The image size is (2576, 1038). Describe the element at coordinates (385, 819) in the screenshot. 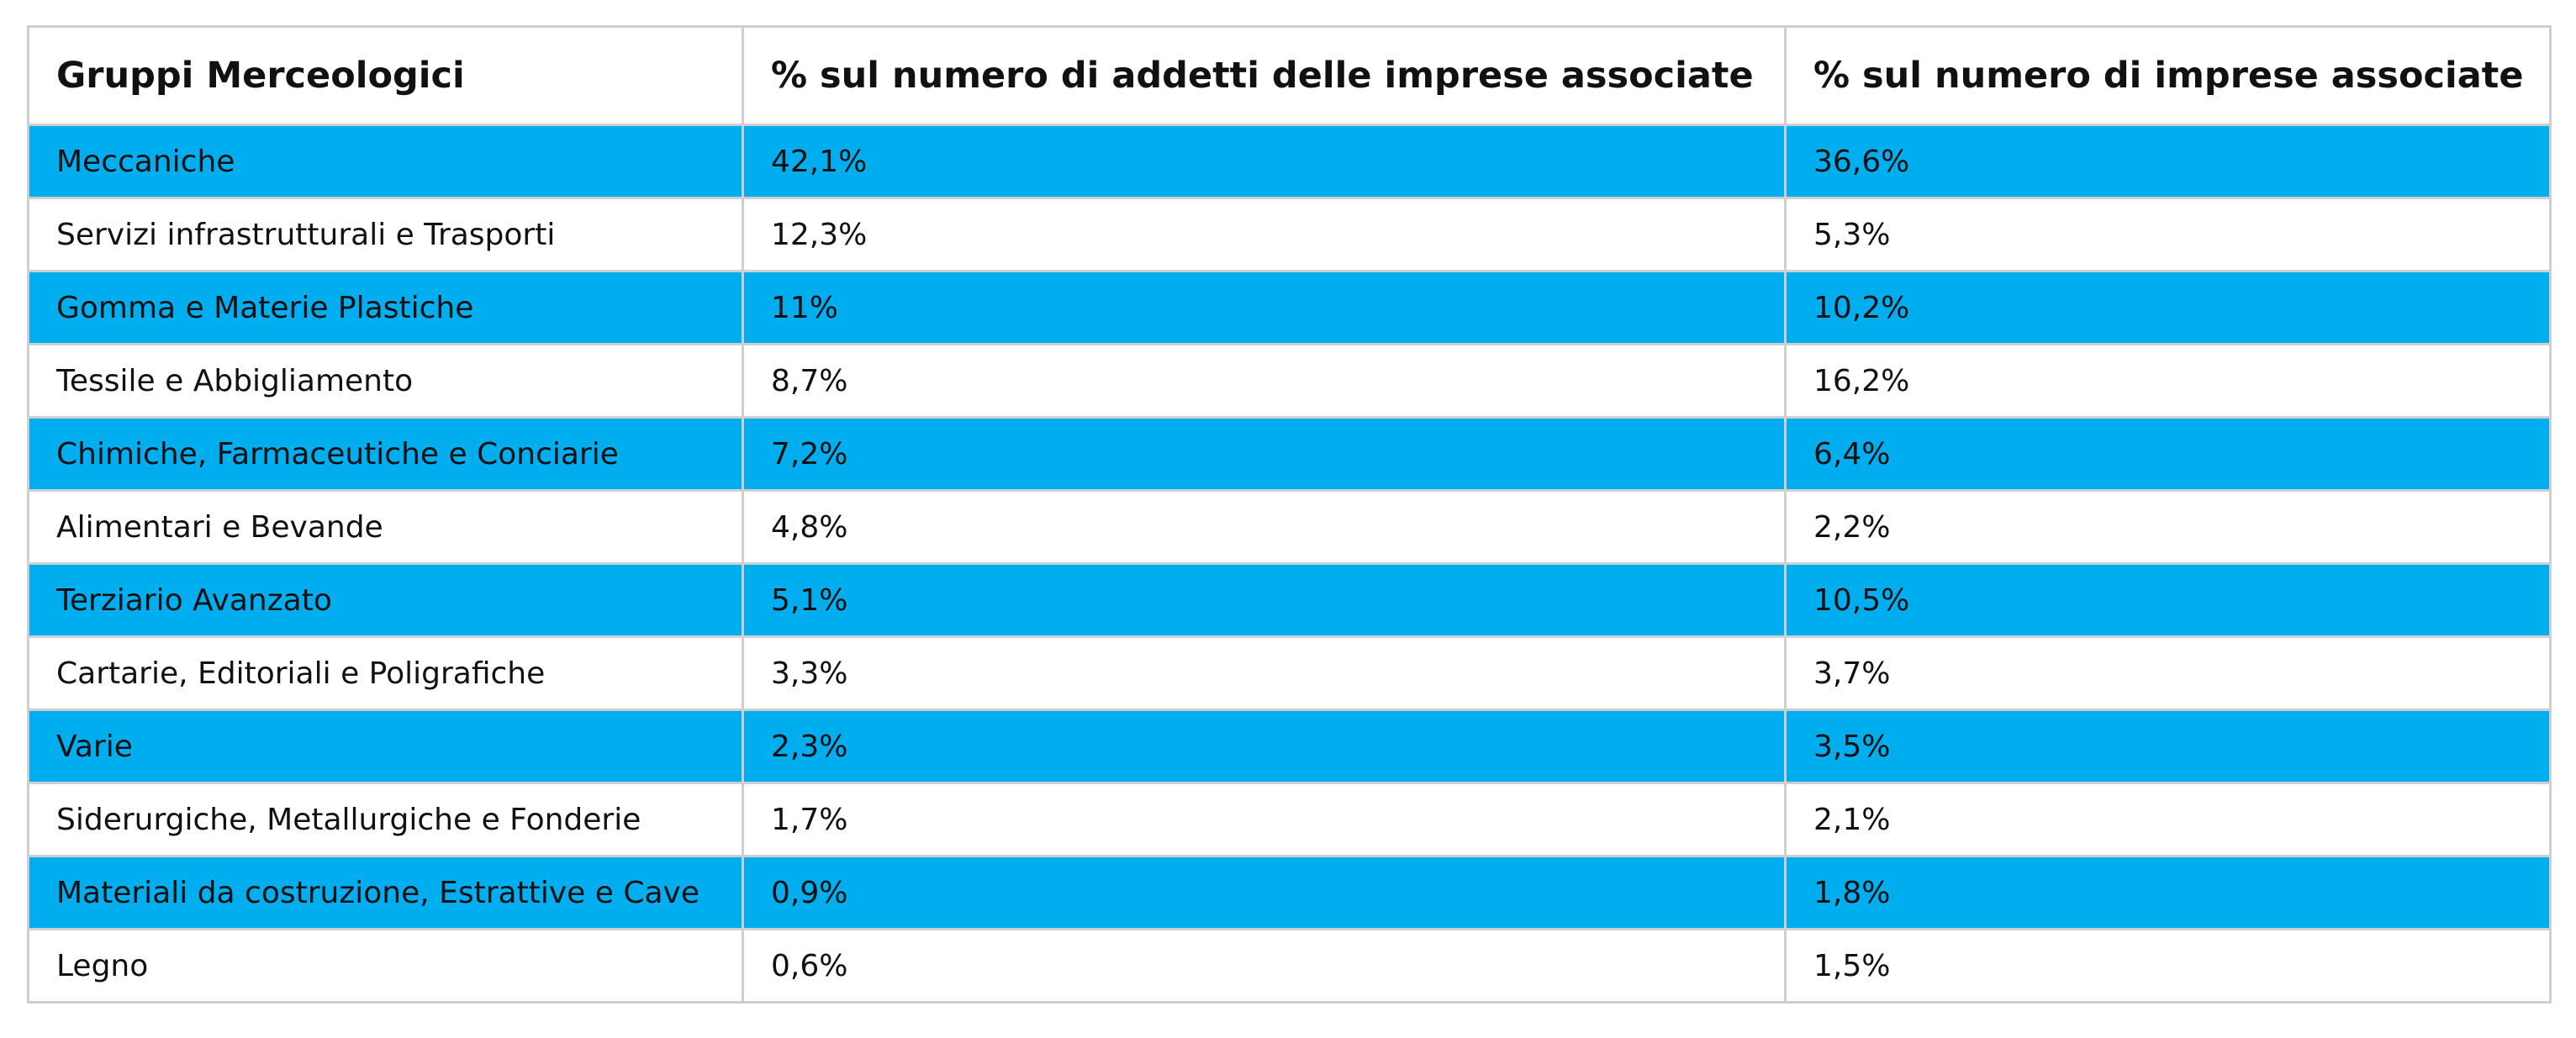

I see `sector-name-cell: Siderurgiche, Metallurgiche e Fonderie` at that location.